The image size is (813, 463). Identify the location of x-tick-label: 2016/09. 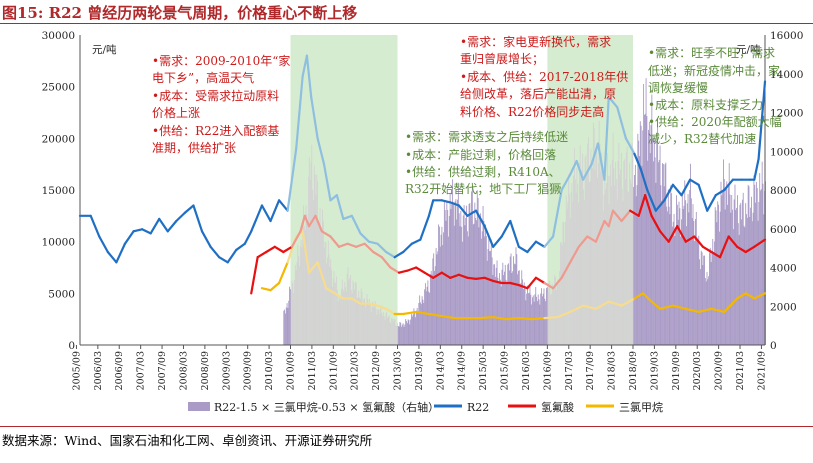
(547, 370).